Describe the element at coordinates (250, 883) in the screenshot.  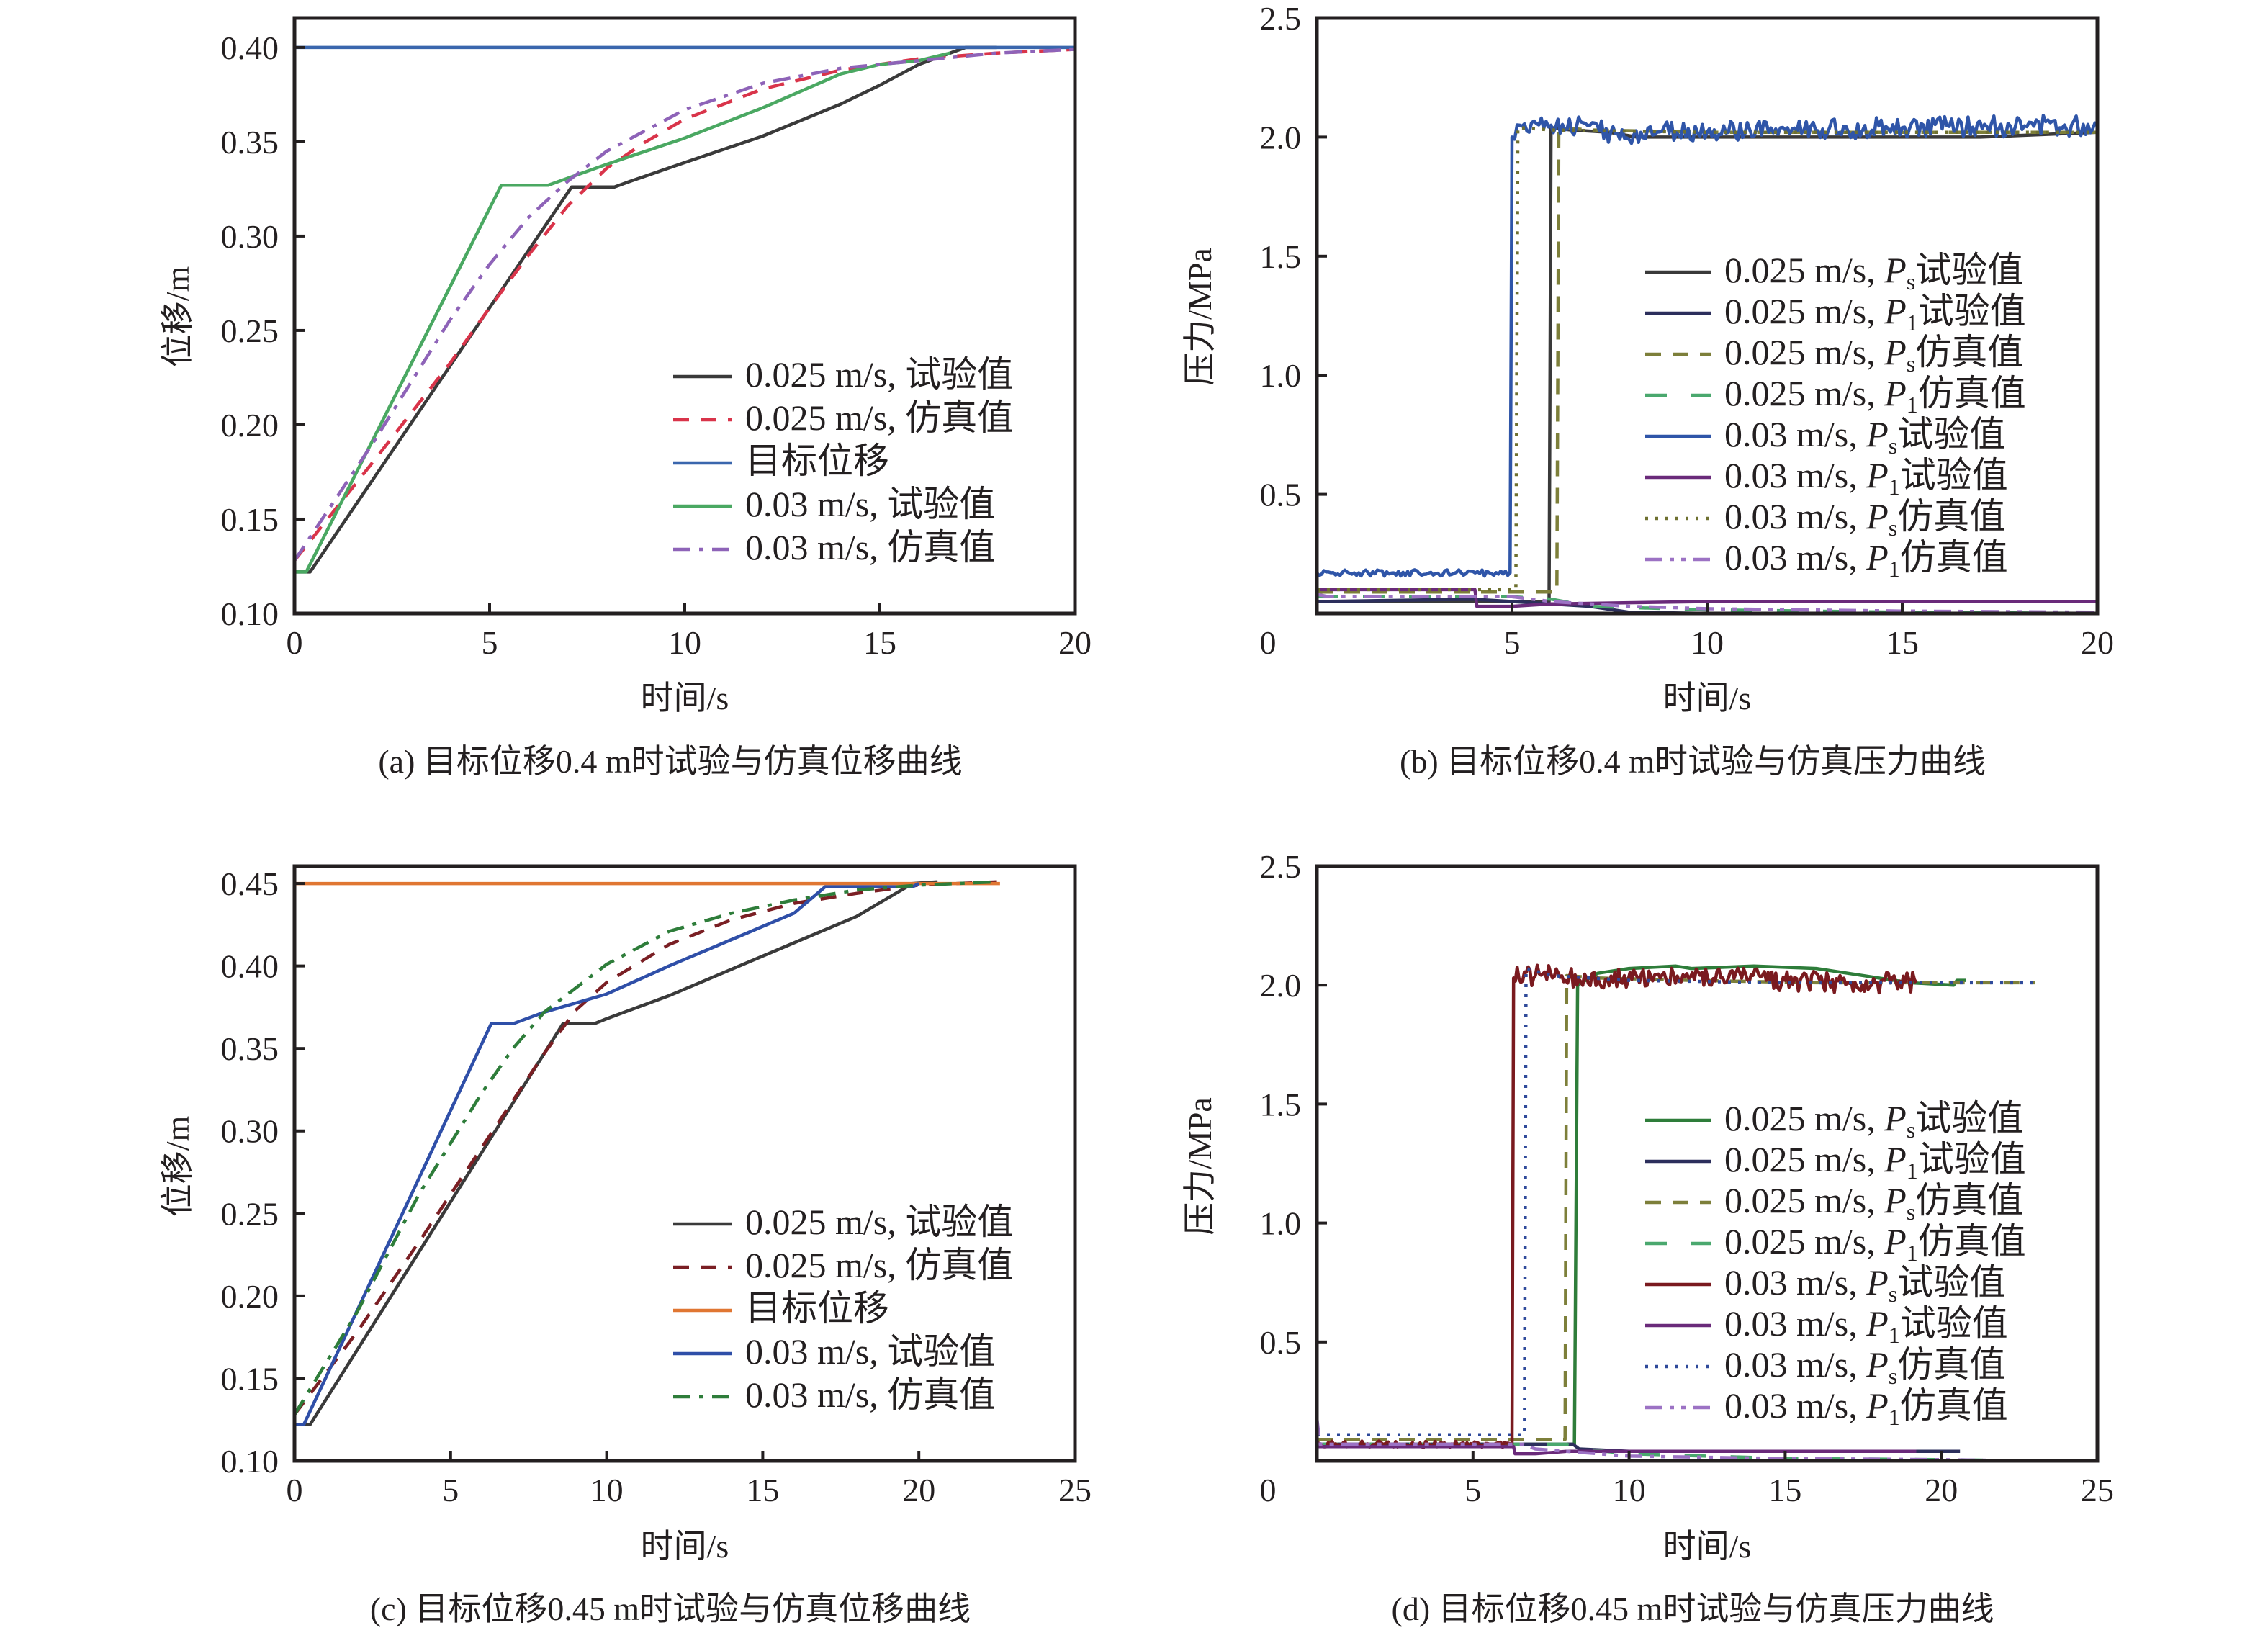
I see `y-tick-label: 0.45` at that location.